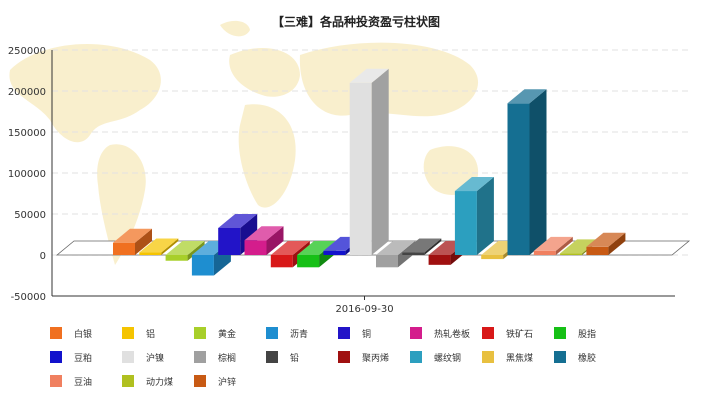  I want to click on y-tick-label-200000: 200000, so click(27, 92).